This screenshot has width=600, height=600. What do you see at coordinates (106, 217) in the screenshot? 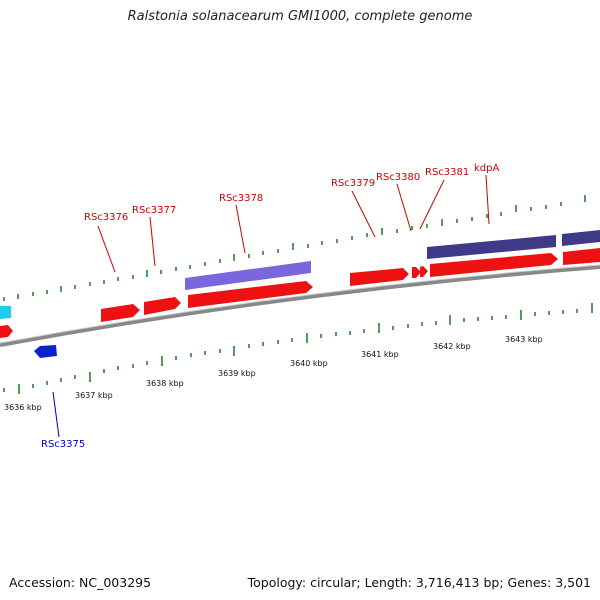
I see `gene-label-rsc3376: RSc3376` at bounding box center [106, 217].